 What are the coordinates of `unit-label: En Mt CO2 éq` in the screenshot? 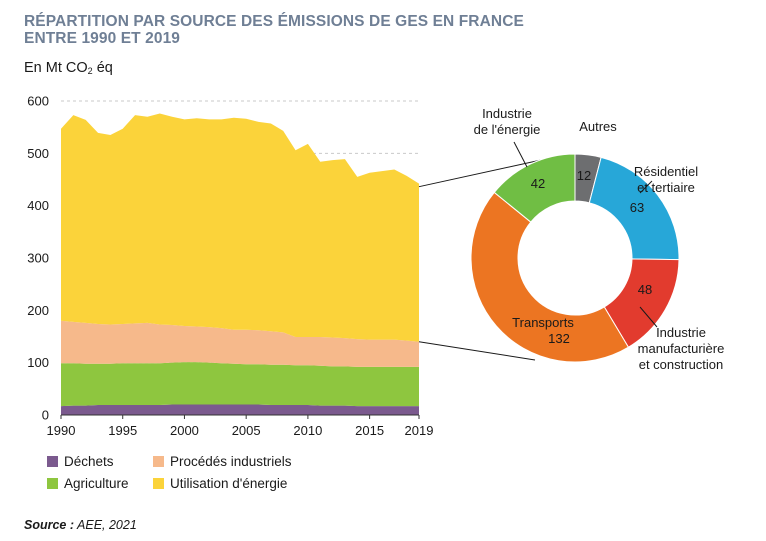 It's located at (68, 68).